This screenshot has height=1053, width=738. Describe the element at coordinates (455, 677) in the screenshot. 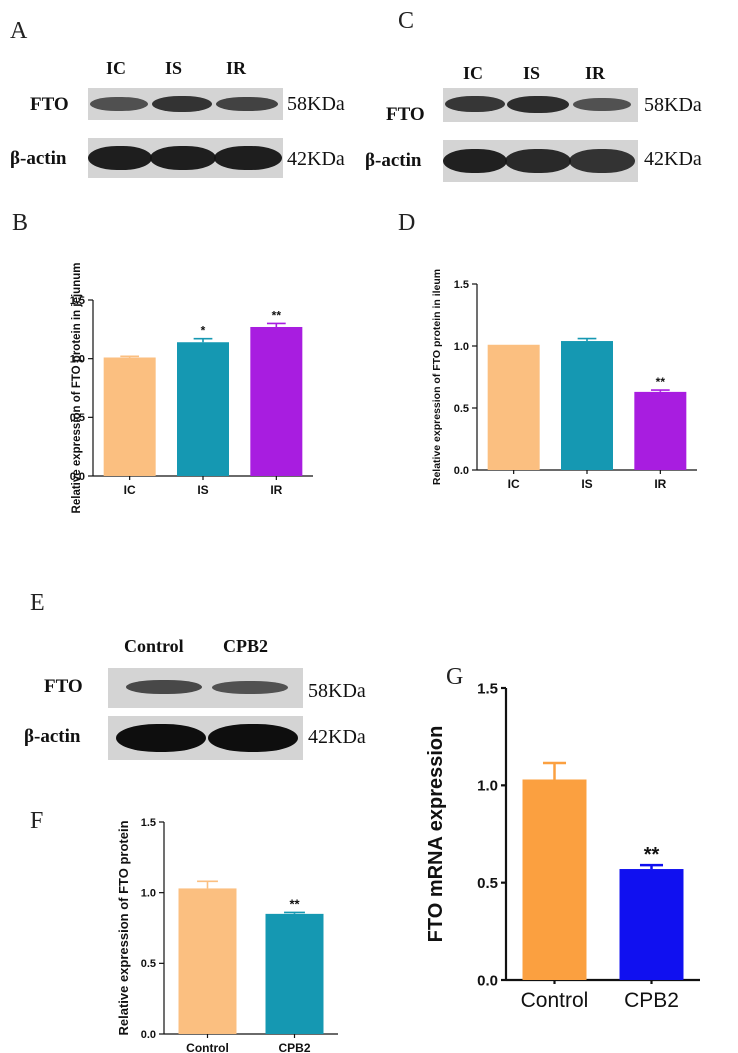

I see `panel-label-g: G` at that location.